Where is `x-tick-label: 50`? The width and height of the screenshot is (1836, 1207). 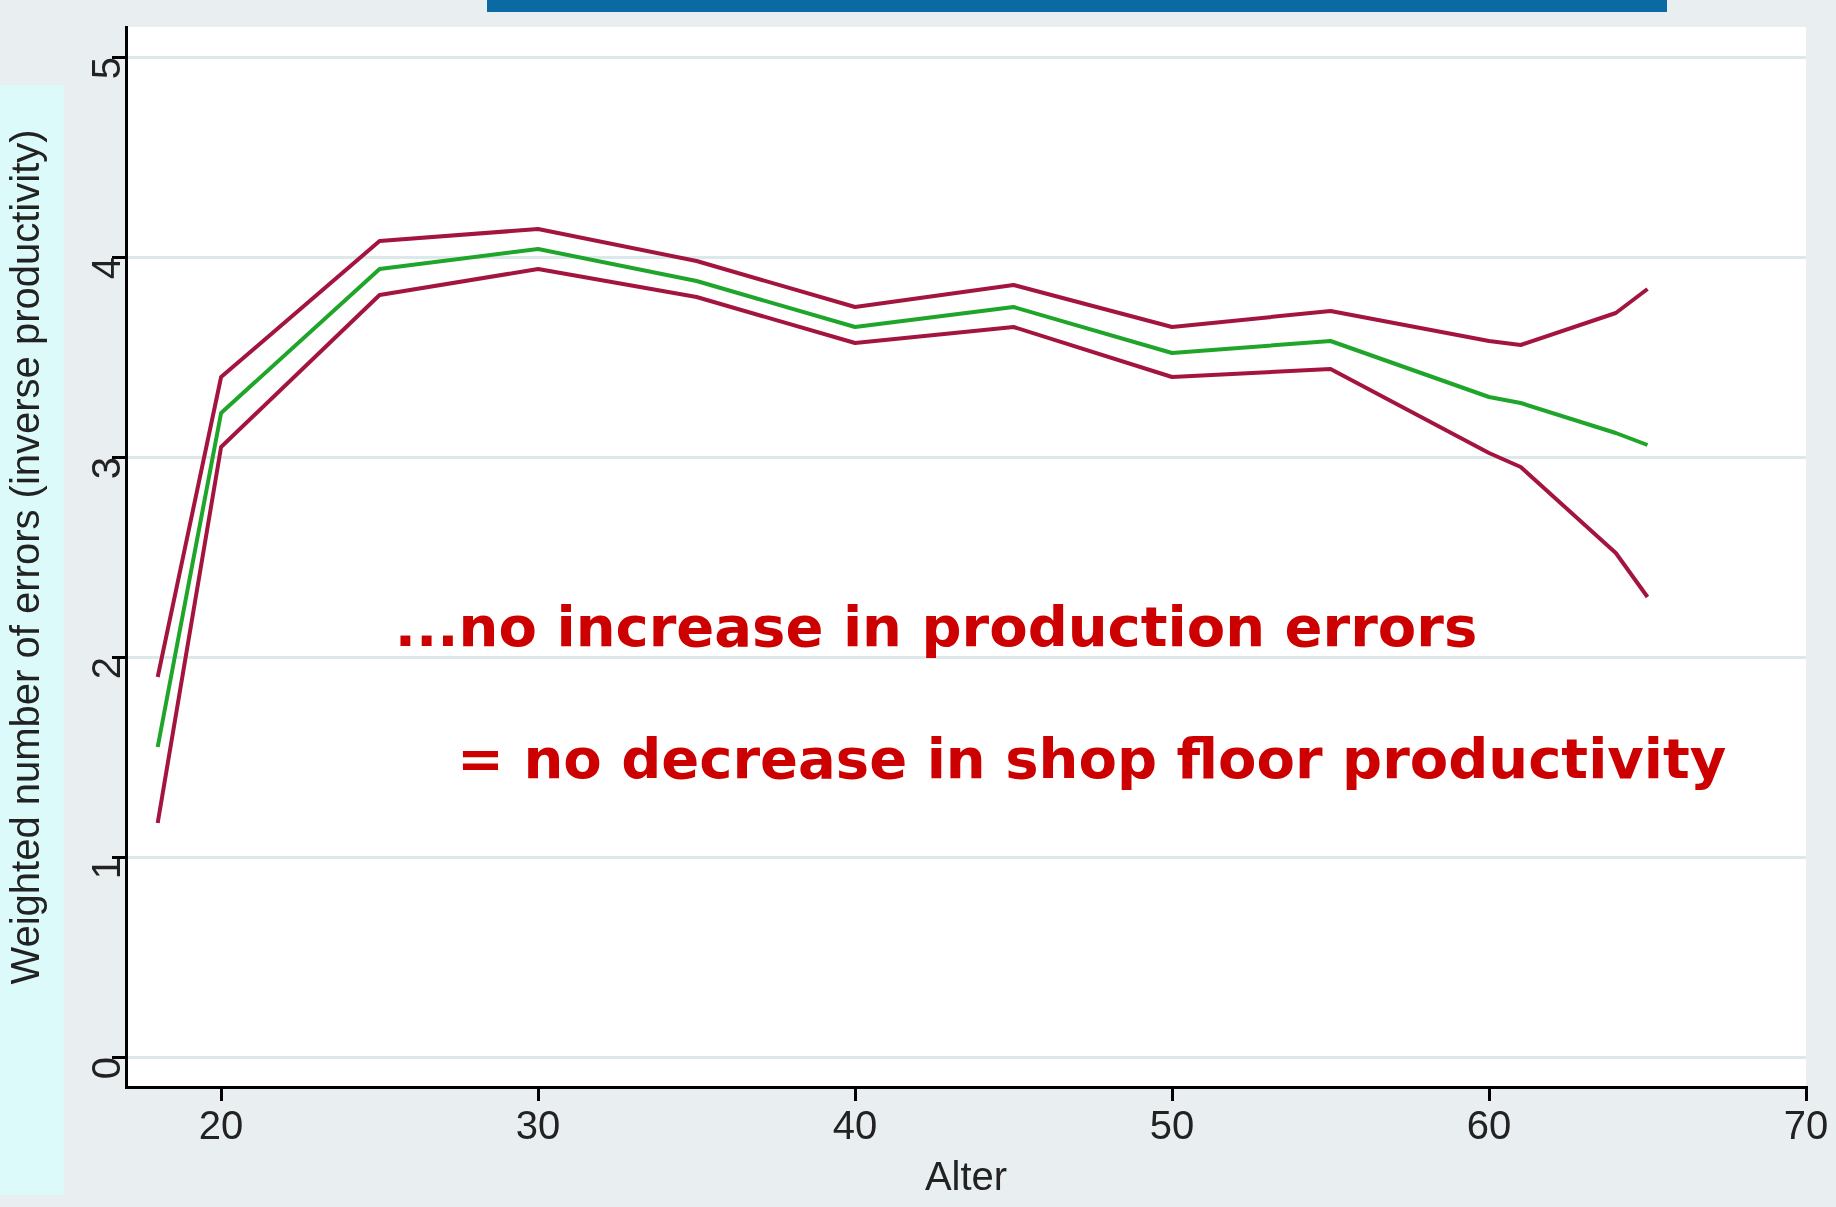 x-tick-label: 50 is located at coordinates (1172, 1125).